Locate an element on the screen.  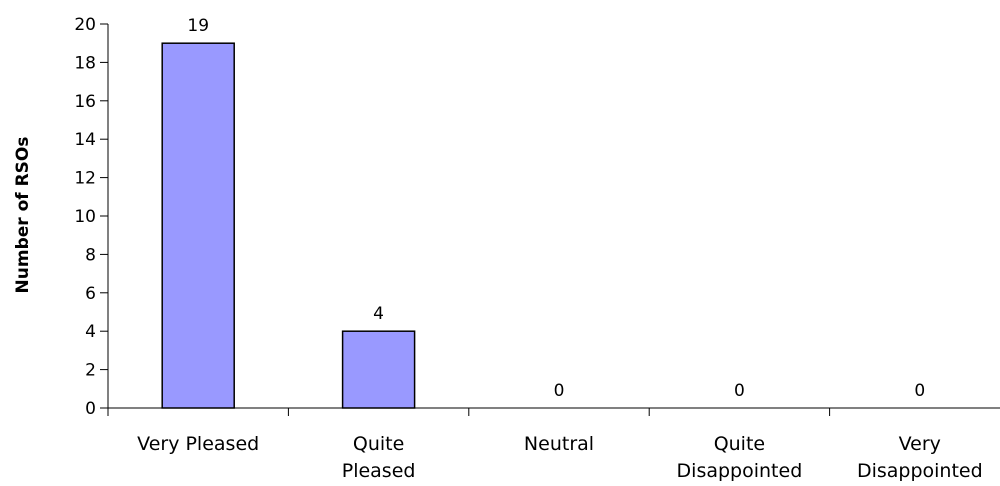
y-tick-label: 14 is located at coordinates (85, 140).